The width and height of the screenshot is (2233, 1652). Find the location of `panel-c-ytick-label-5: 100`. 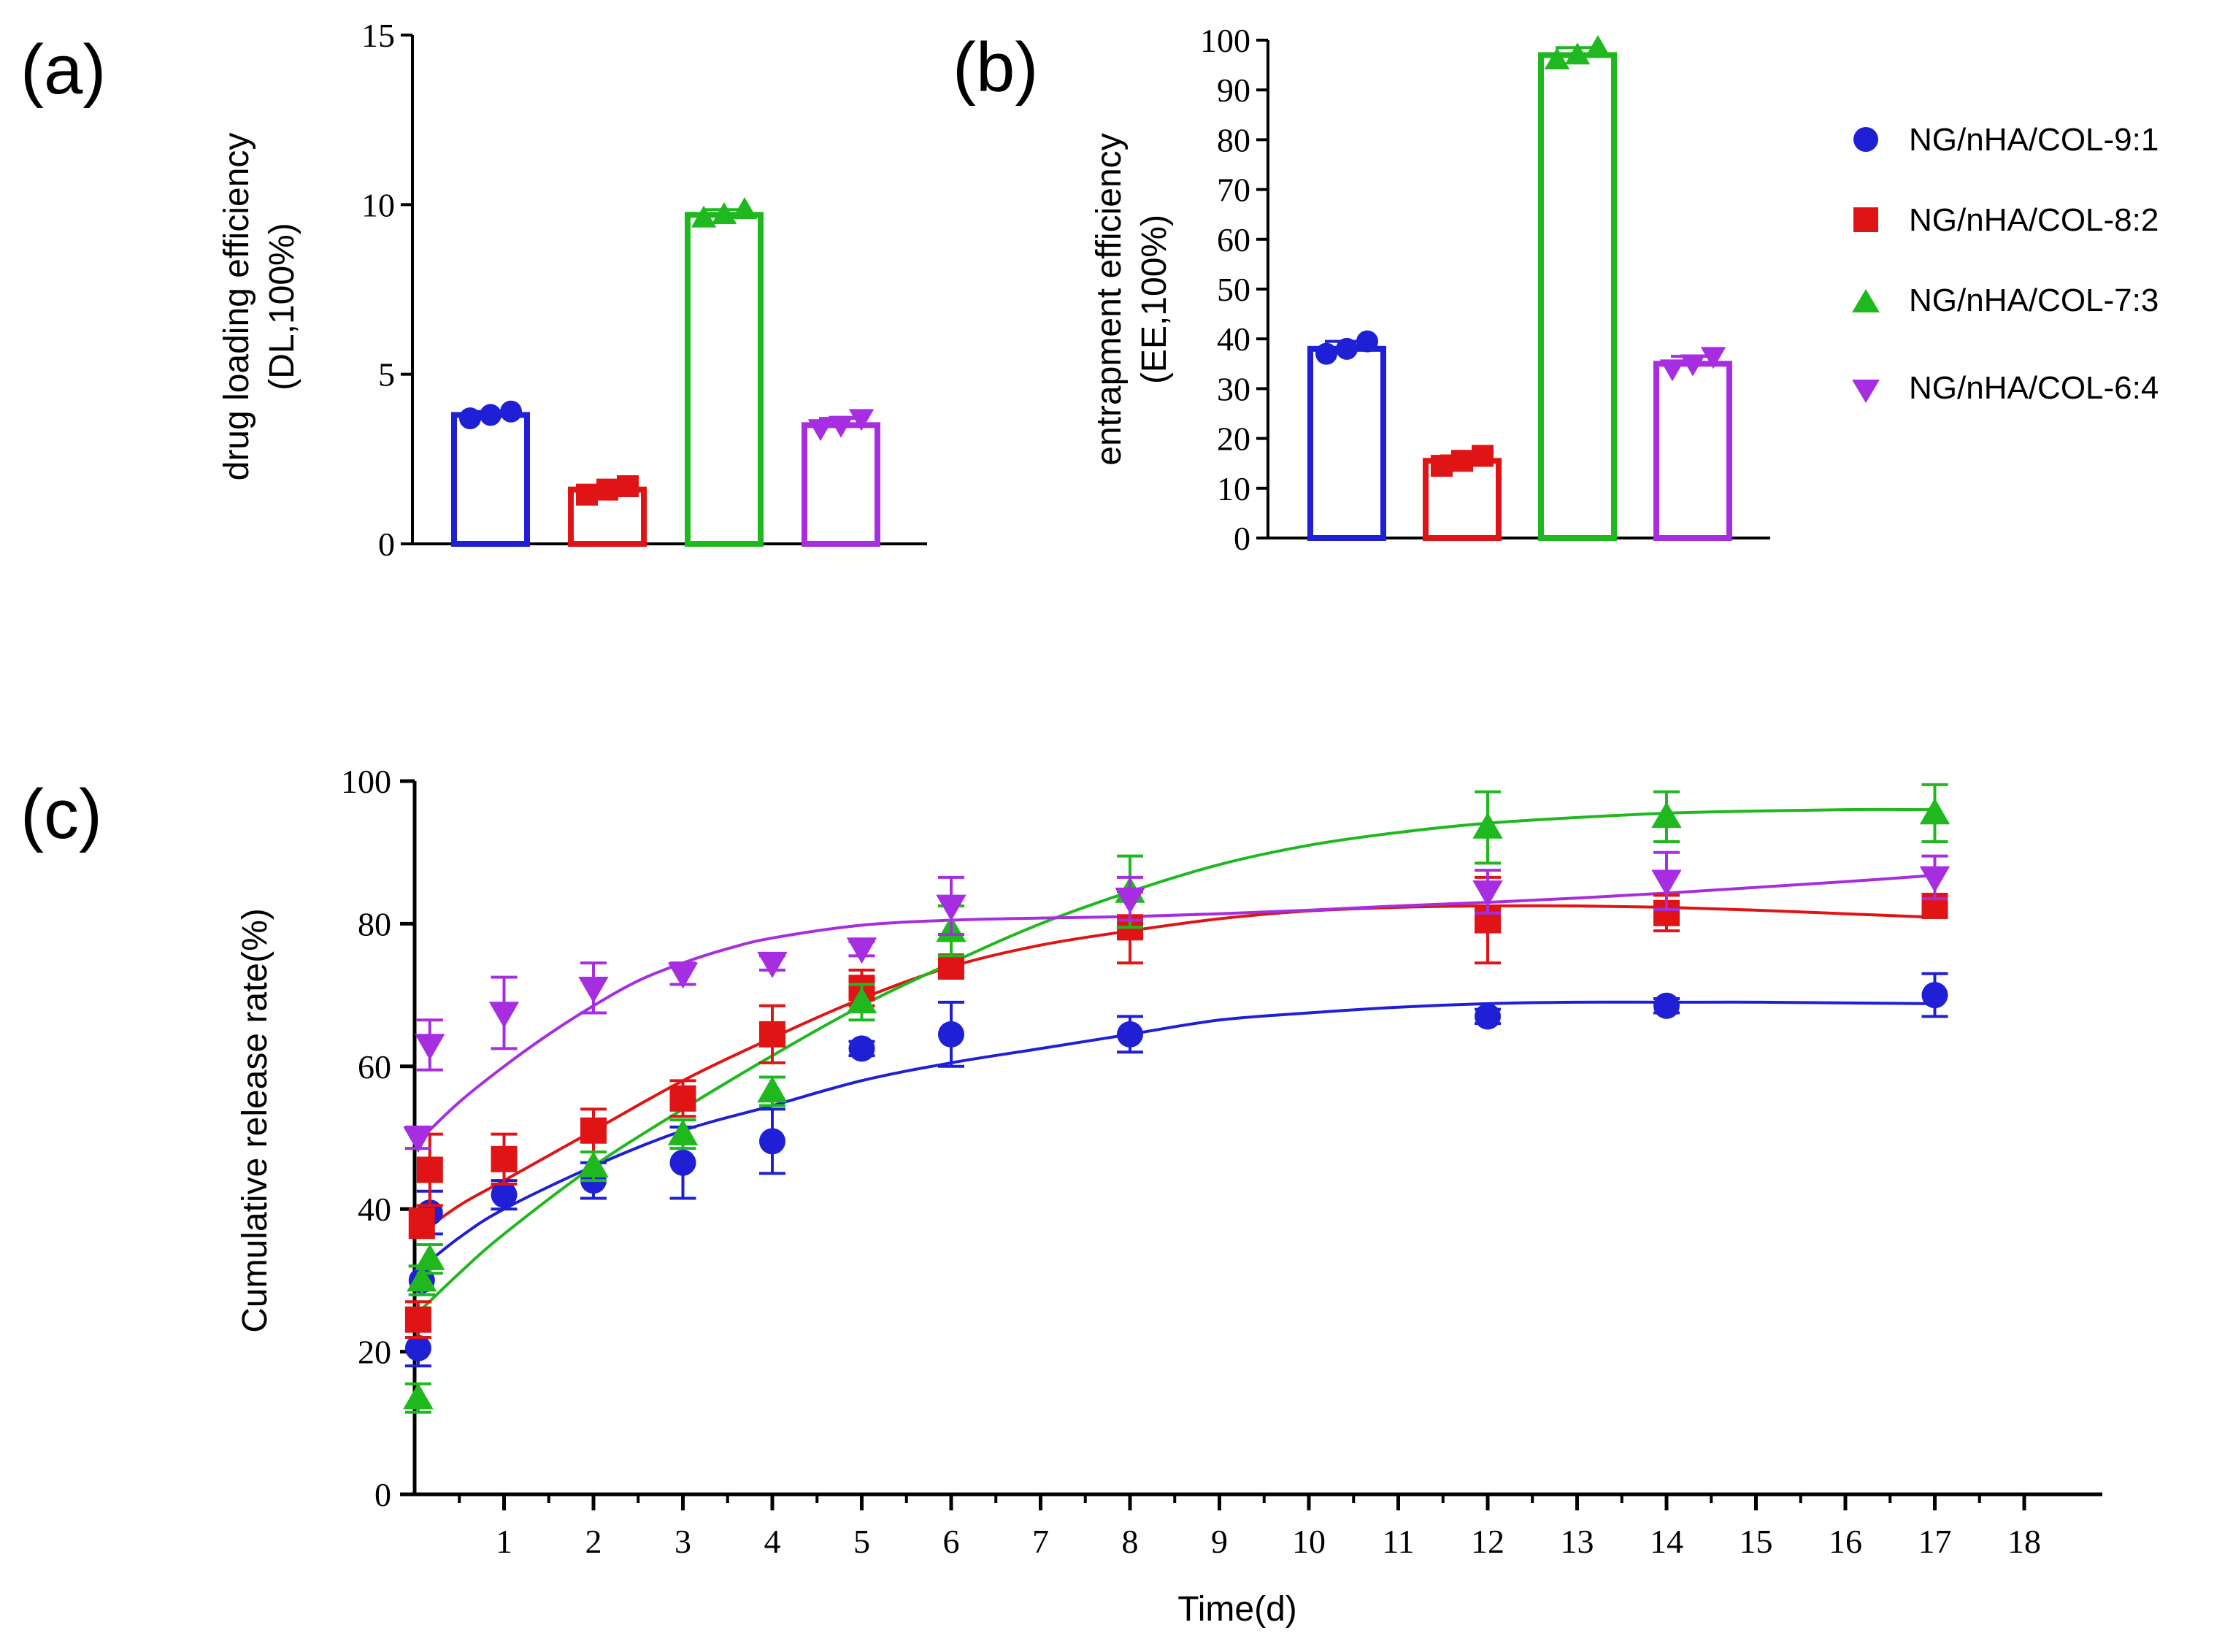

panel-c-ytick-label-5: 100 is located at coordinates (366, 781).